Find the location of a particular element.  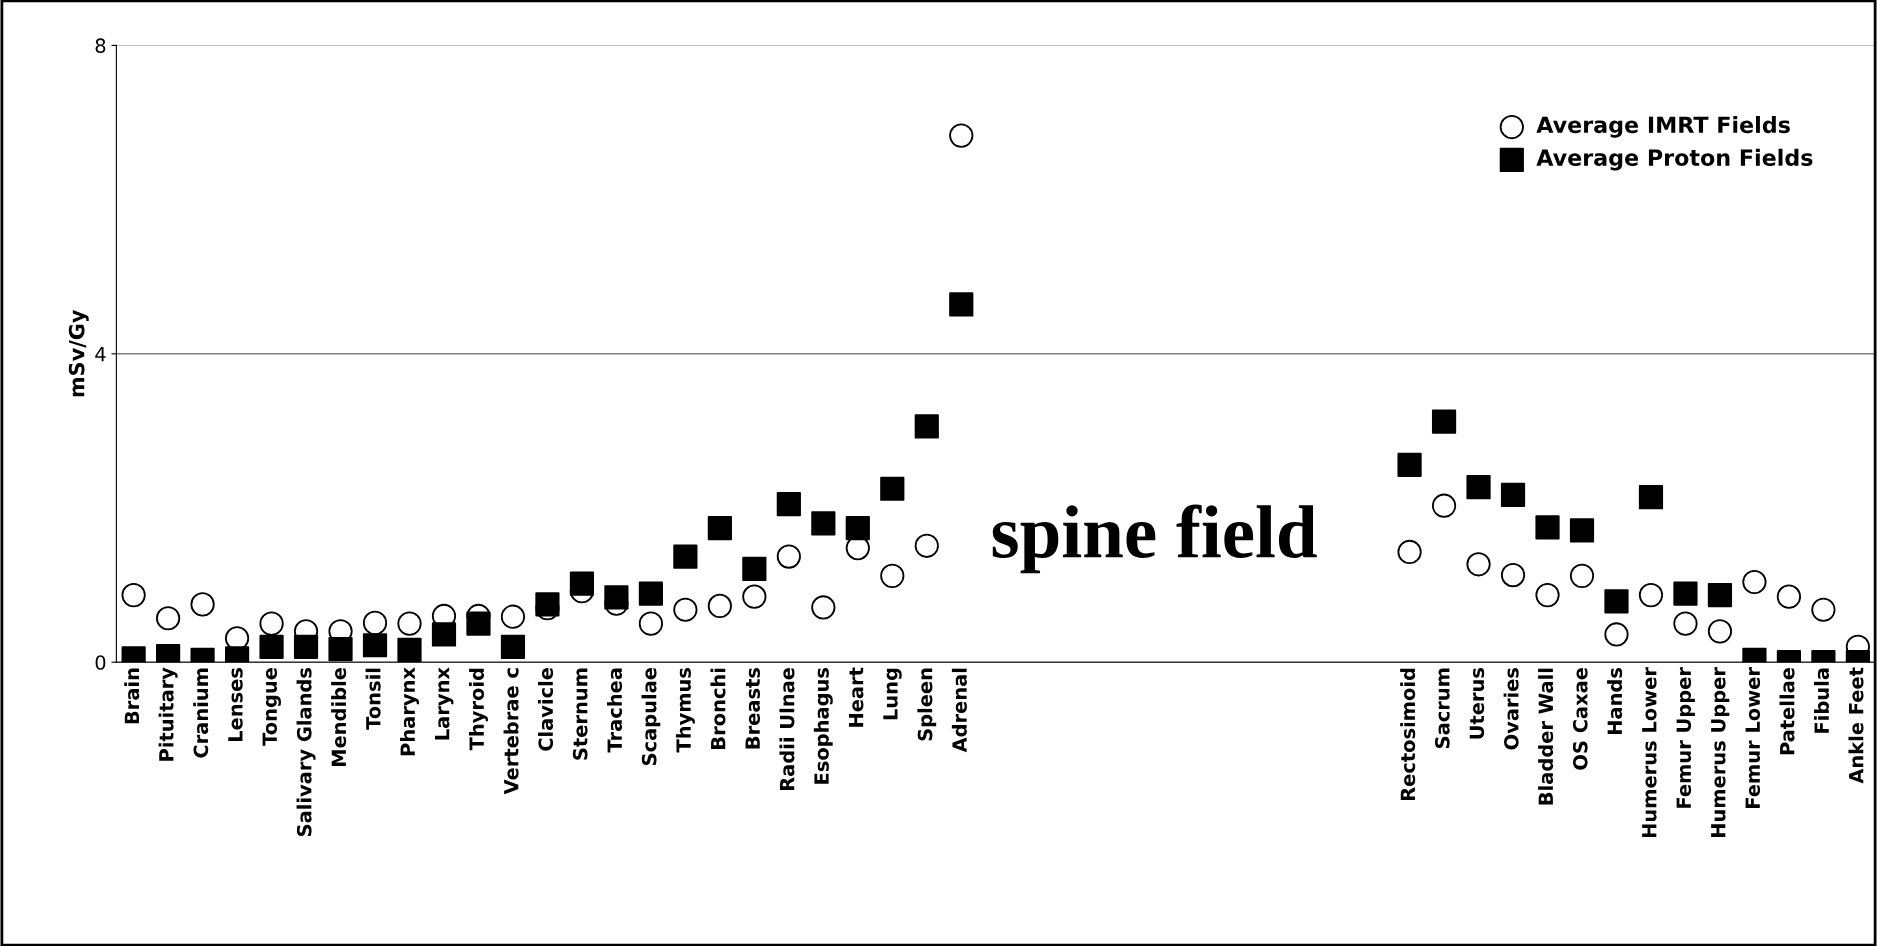

x-tick-label: Radii Ulnae is located at coordinates (787, 729).